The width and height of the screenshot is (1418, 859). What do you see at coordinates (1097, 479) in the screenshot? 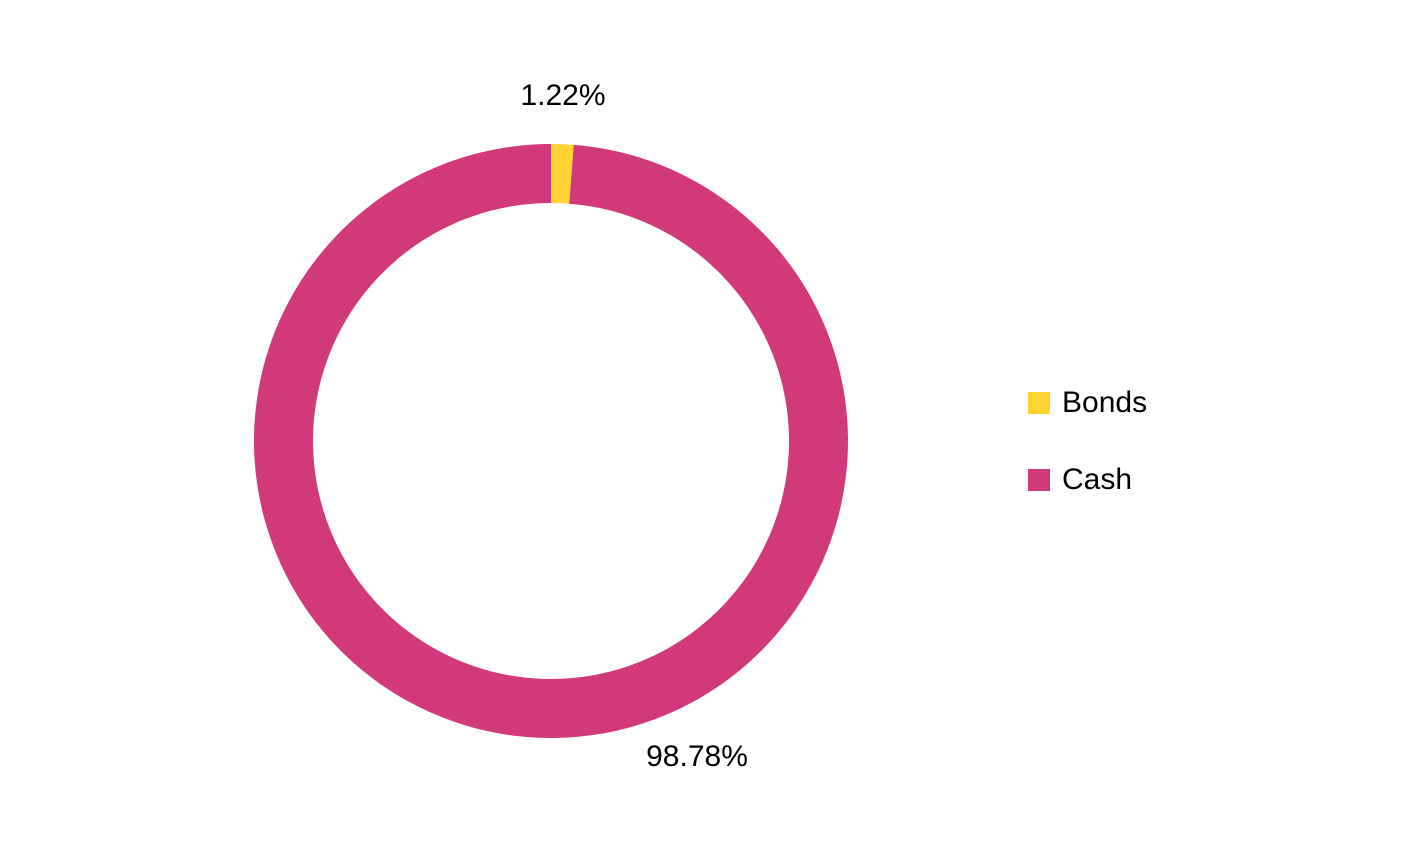
I see `legend-label: Cash` at bounding box center [1097, 479].